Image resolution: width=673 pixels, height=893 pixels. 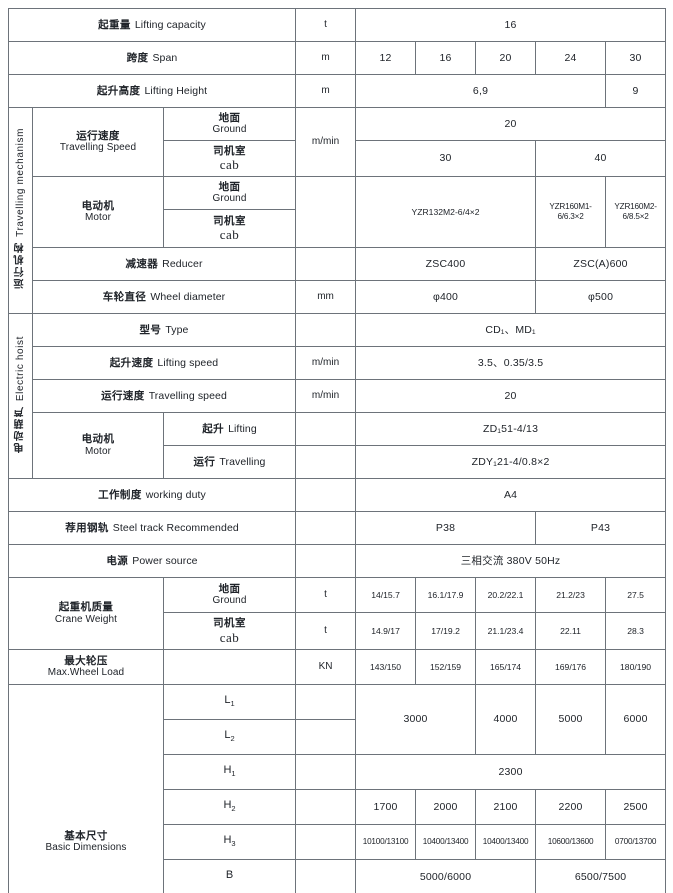 What do you see at coordinates (601, 297) in the screenshot?
I see `value-wheel-diameter-right: φ500` at bounding box center [601, 297].